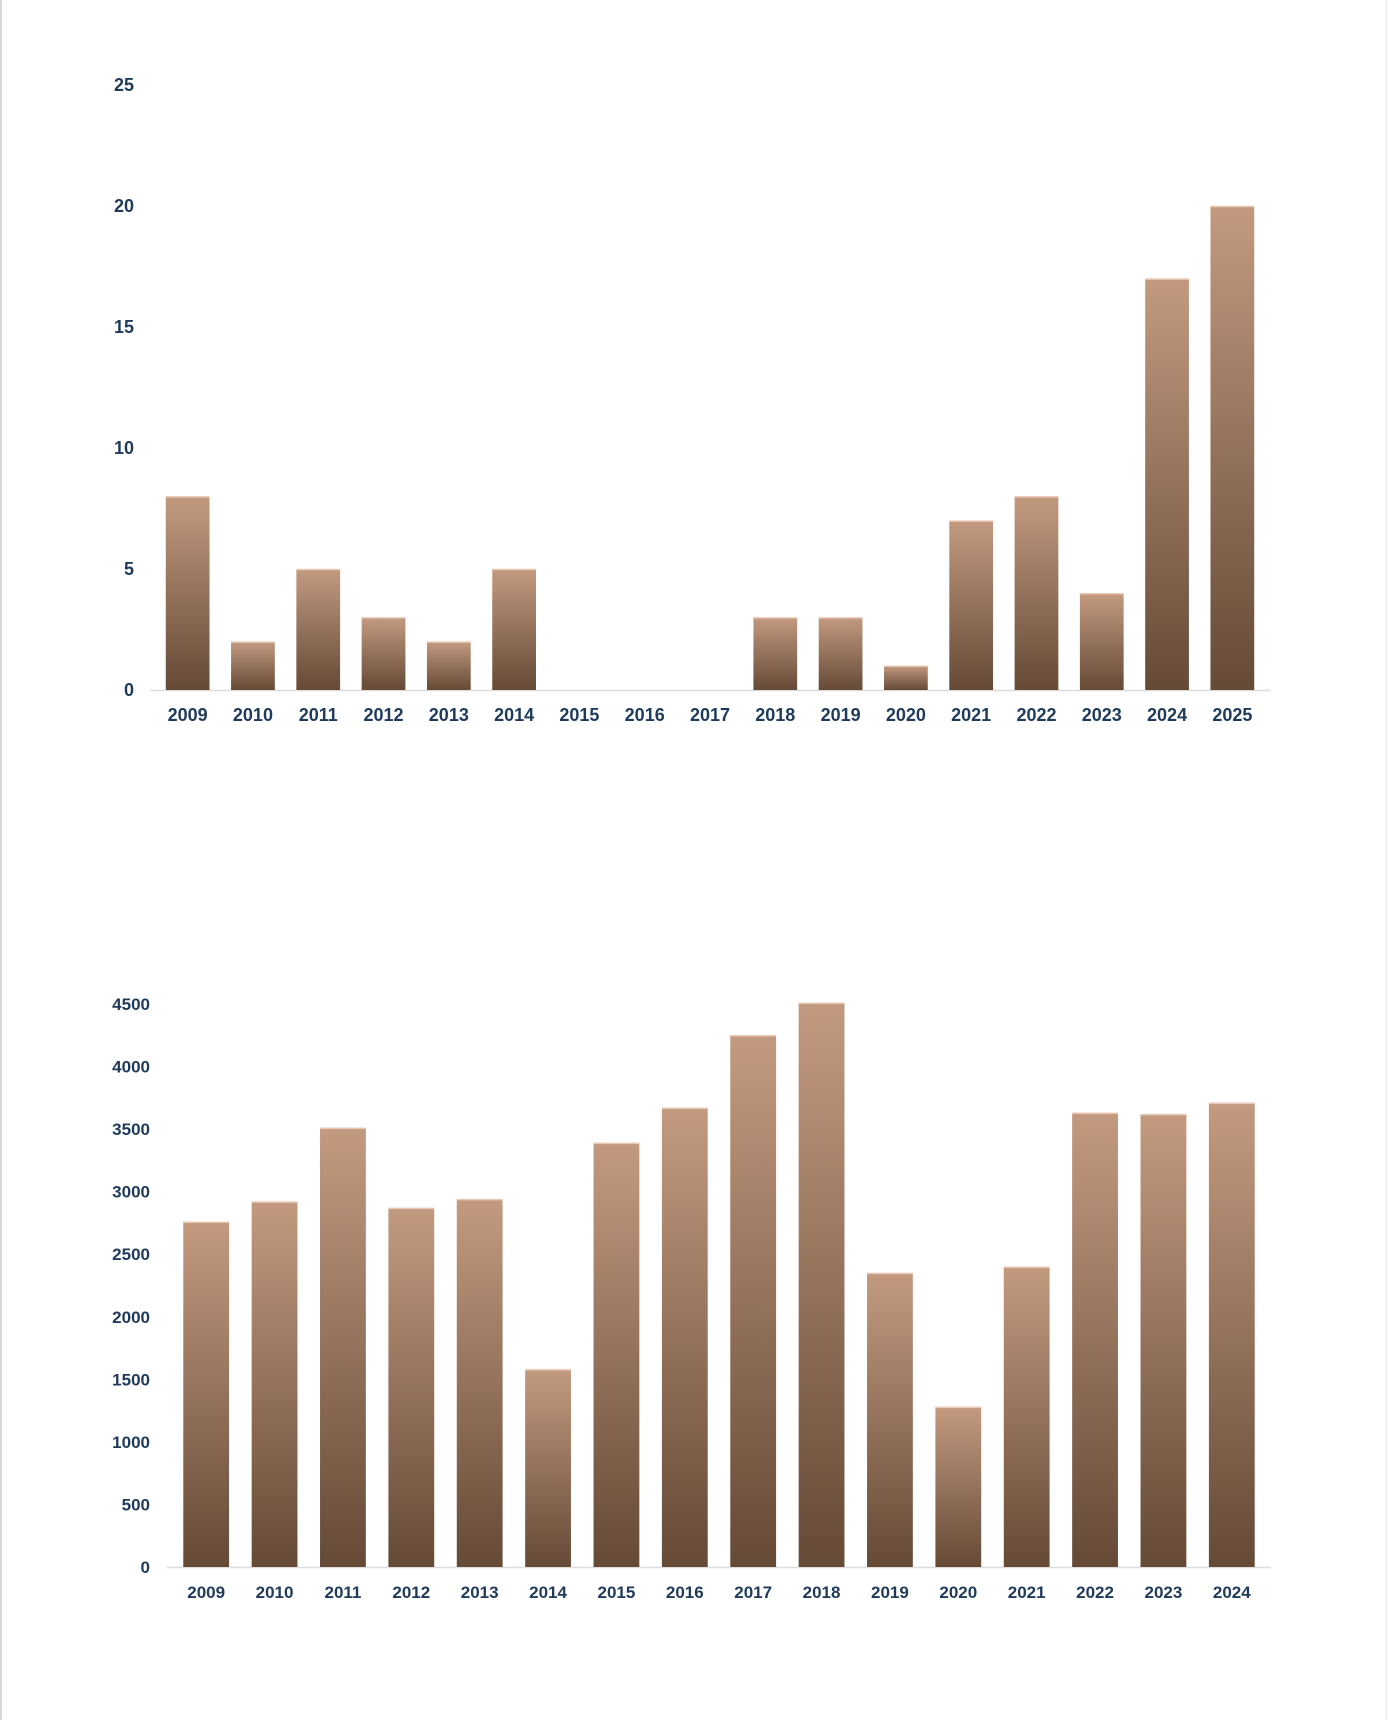 This screenshot has height=1720, width=1388. I want to click on c1-bar-group: 2019, so click(840, 671).